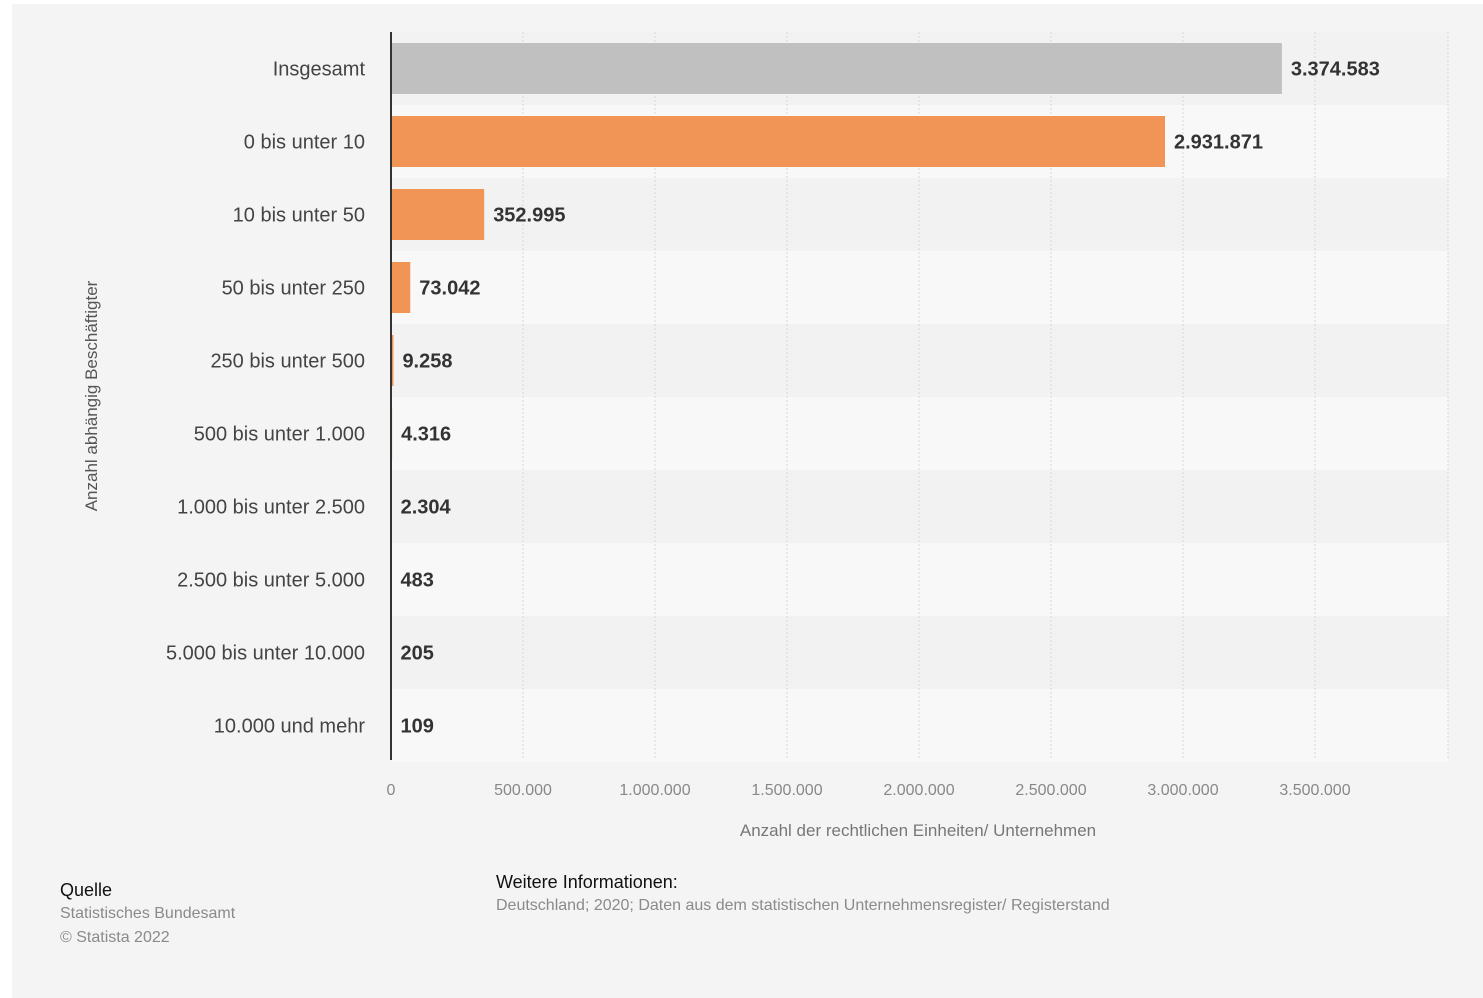 The width and height of the screenshot is (1483, 998). What do you see at coordinates (115, 937) in the screenshot?
I see `copyright-text: © Statista 2022` at bounding box center [115, 937].